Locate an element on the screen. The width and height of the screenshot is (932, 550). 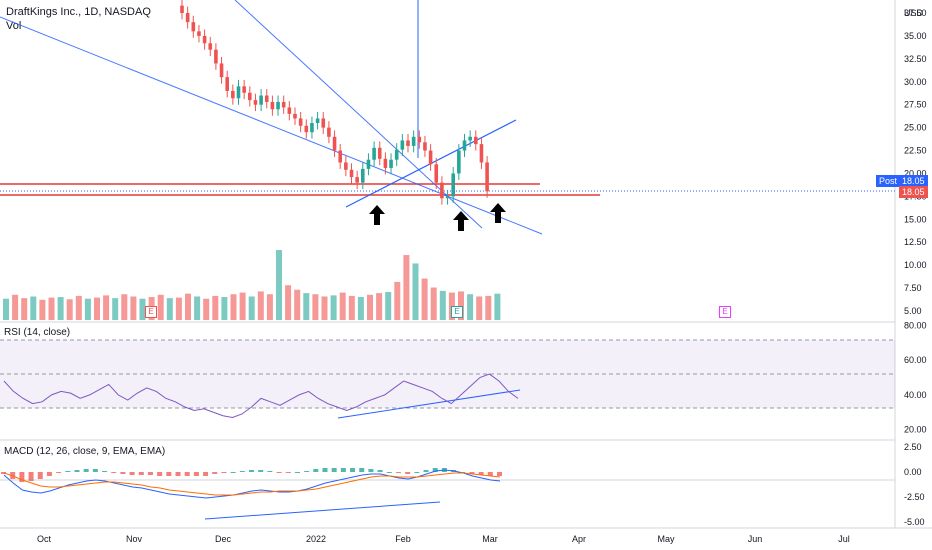
volume-label: Vol is located at coordinates (14, 26).